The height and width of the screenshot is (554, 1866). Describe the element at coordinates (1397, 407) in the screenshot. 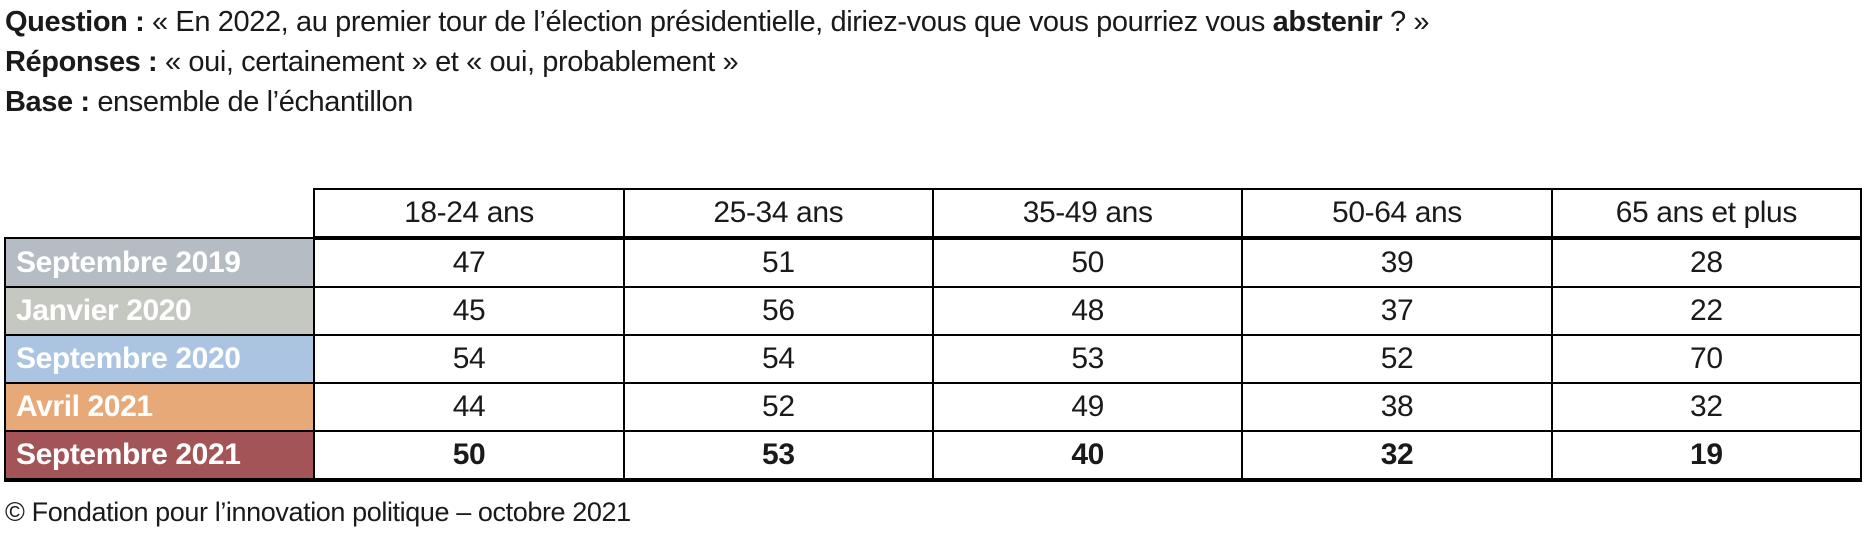

I see `data-cell: 38` at that location.